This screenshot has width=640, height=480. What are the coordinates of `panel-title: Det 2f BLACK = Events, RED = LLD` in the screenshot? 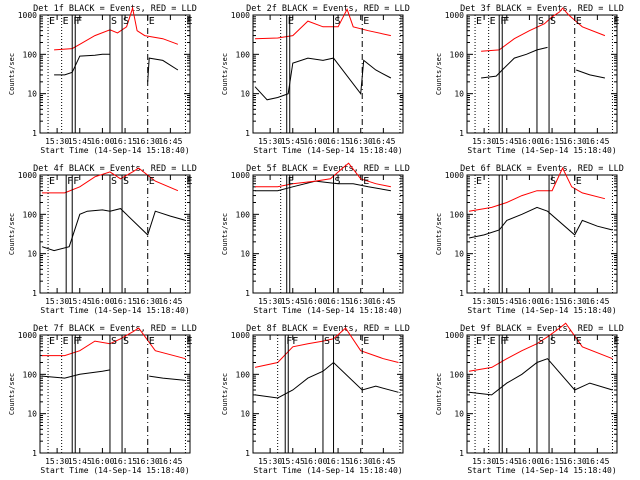 It's located at (328, 9).